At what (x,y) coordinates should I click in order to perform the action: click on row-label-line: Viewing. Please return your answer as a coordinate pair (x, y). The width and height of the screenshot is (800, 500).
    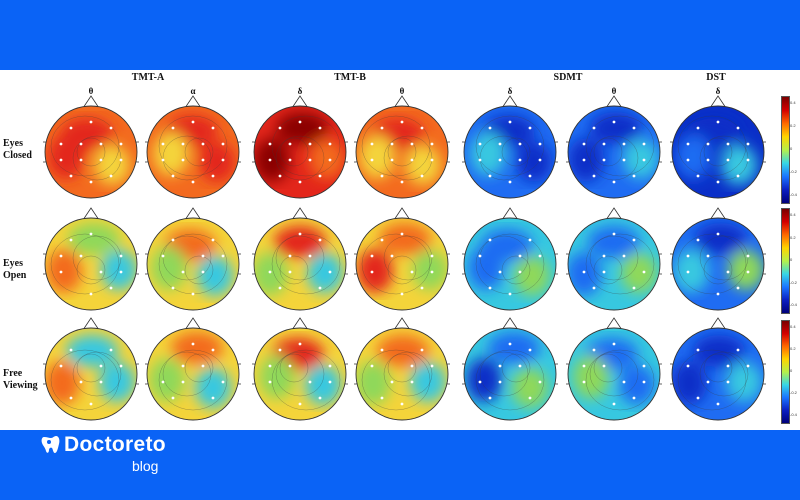
    Looking at the image, I should click on (20, 385).